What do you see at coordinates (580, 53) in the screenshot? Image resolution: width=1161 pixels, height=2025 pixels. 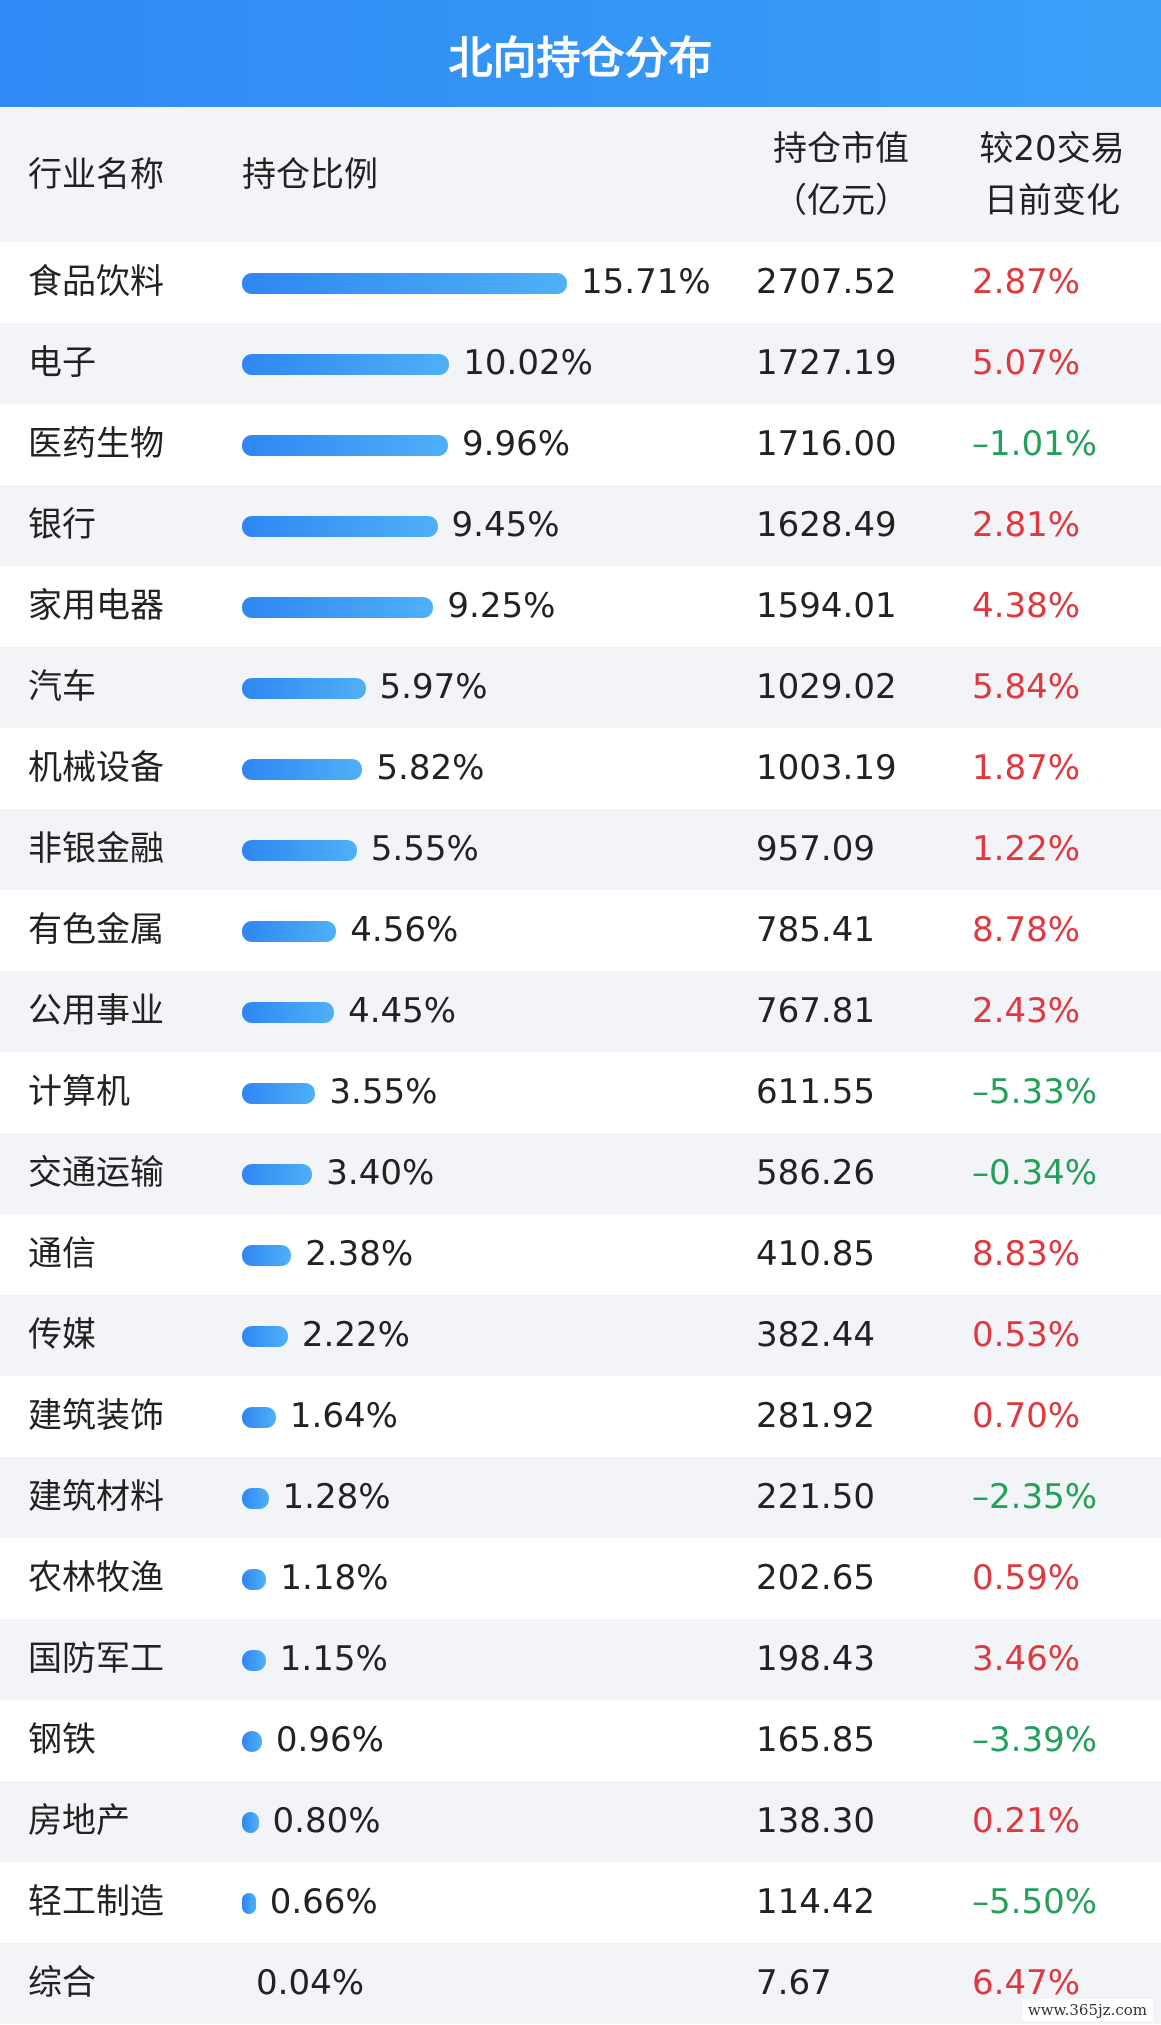 I see `chart-title: 北向持仓分布` at bounding box center [580, 53].